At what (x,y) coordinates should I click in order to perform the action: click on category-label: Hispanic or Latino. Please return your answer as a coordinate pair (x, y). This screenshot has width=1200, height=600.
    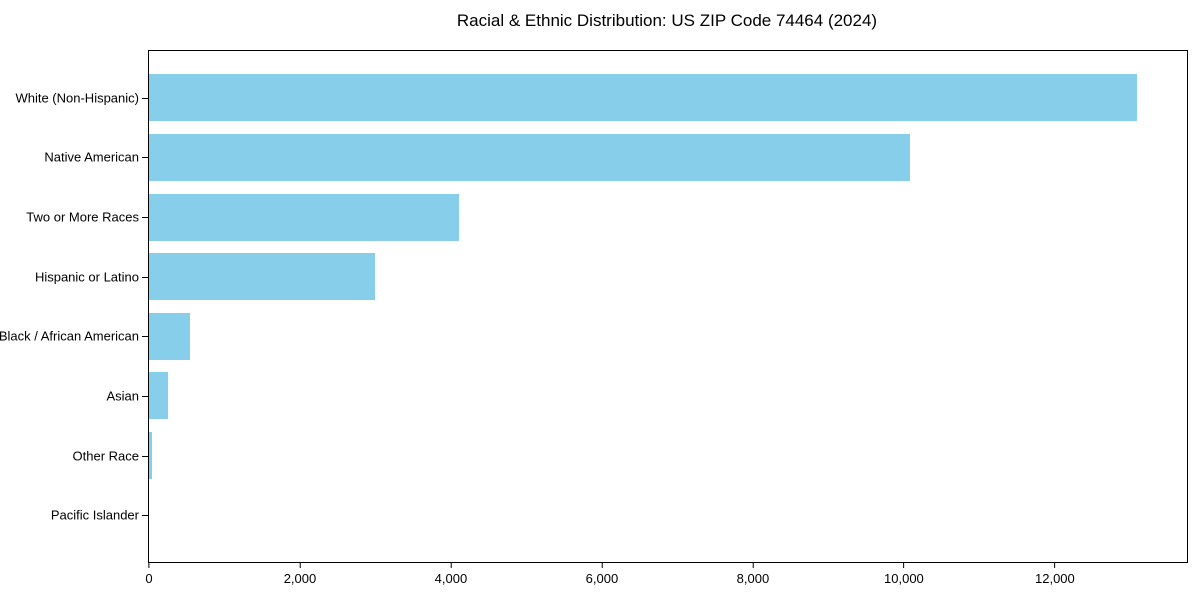
    Looking at the image, I should click on (86, 277).